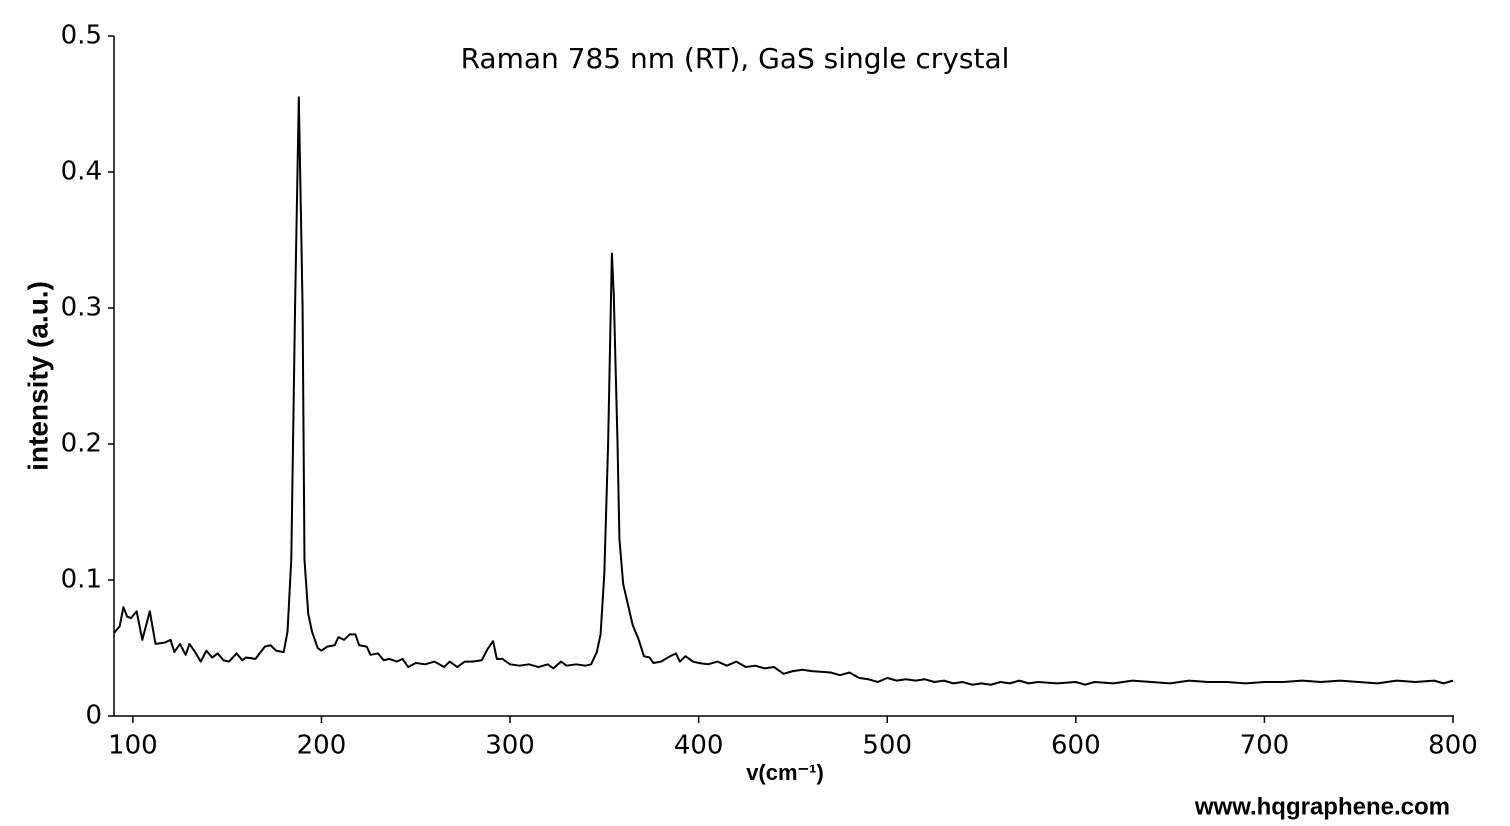 This screenshot has height=826, width=1510. What do you see at coordinates (322, 746) in the screenshot?
I see `x-tick-label: 200` at bounding box center [322, 746].